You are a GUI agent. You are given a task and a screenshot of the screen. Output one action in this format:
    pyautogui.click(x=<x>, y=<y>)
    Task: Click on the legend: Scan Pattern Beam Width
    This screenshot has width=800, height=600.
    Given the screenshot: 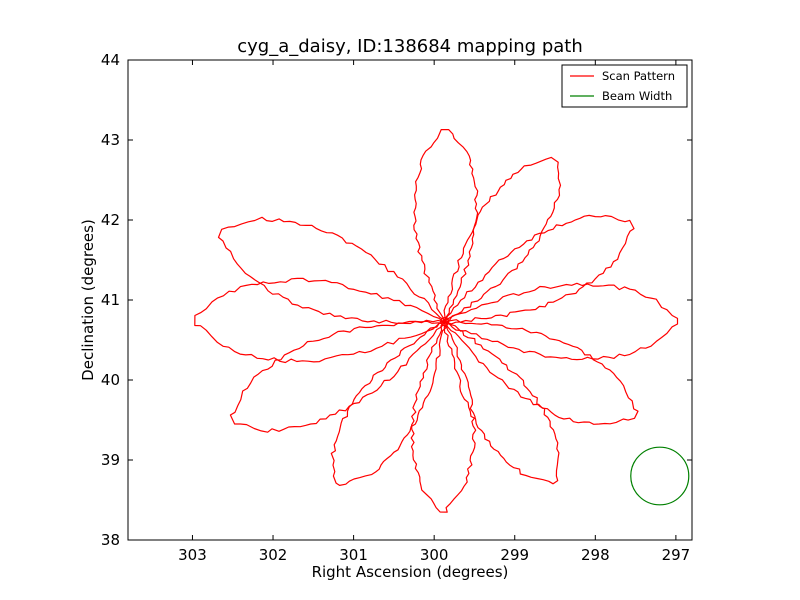 What is the action you would take?
    pyautogui.click(x=624, y=86)
    